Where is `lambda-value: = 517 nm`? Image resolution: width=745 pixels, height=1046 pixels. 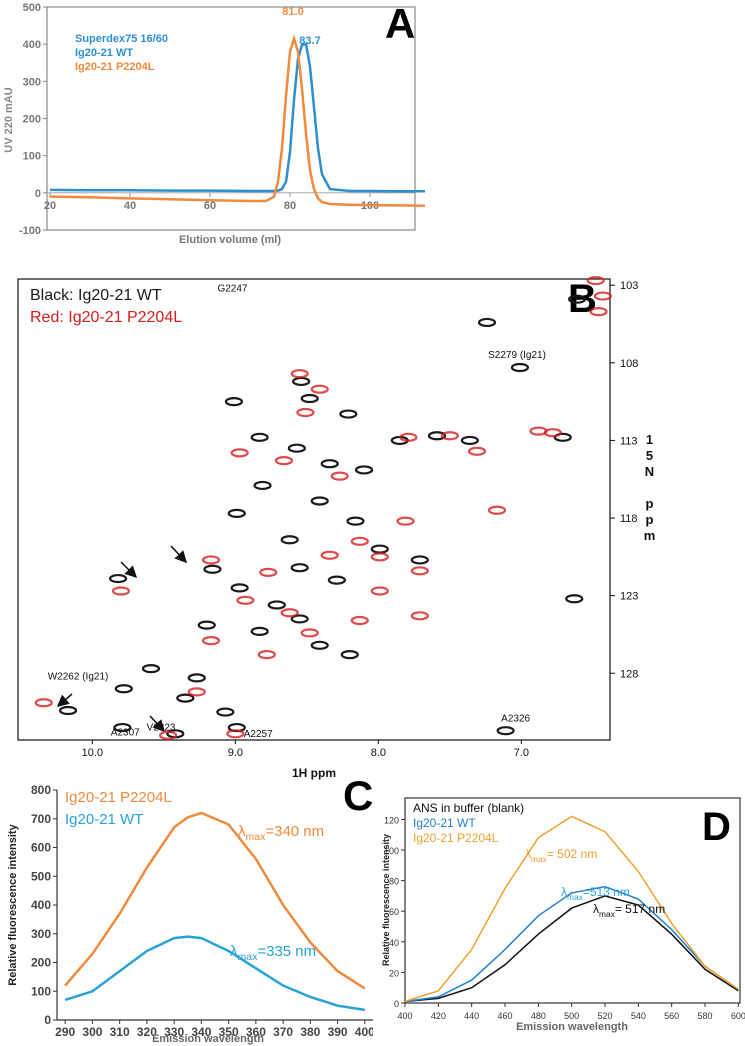 lambda-value: = 517 nm is located at coordinates (640, 909).